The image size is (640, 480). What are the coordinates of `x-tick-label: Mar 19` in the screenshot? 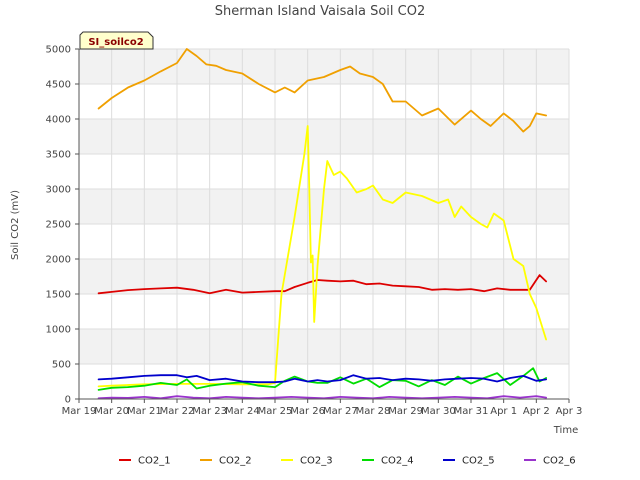 It's located at (79, 411).